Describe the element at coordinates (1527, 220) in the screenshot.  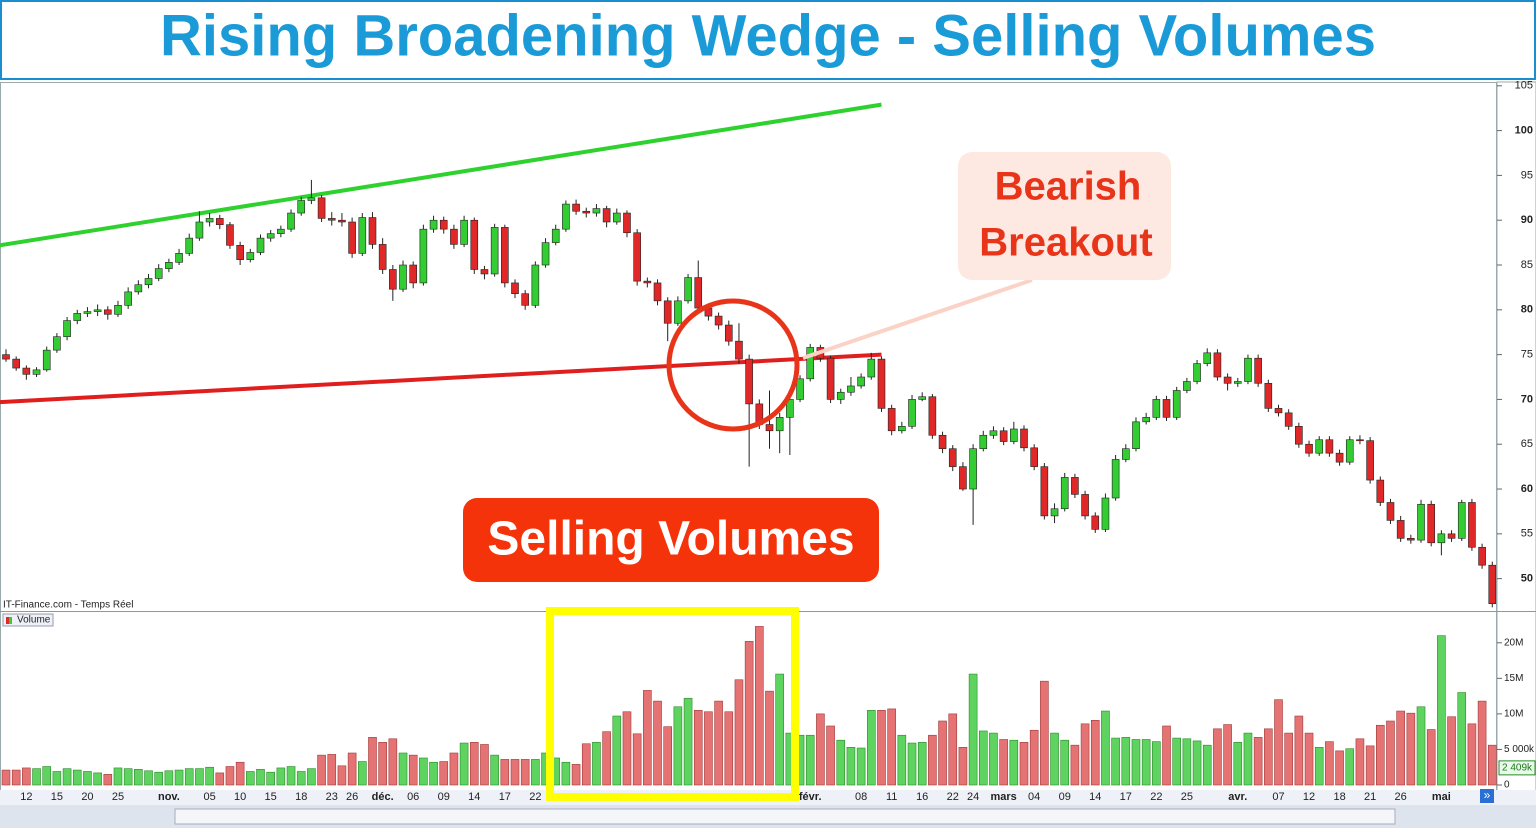
I see `y-tick-label: 90` at that location.